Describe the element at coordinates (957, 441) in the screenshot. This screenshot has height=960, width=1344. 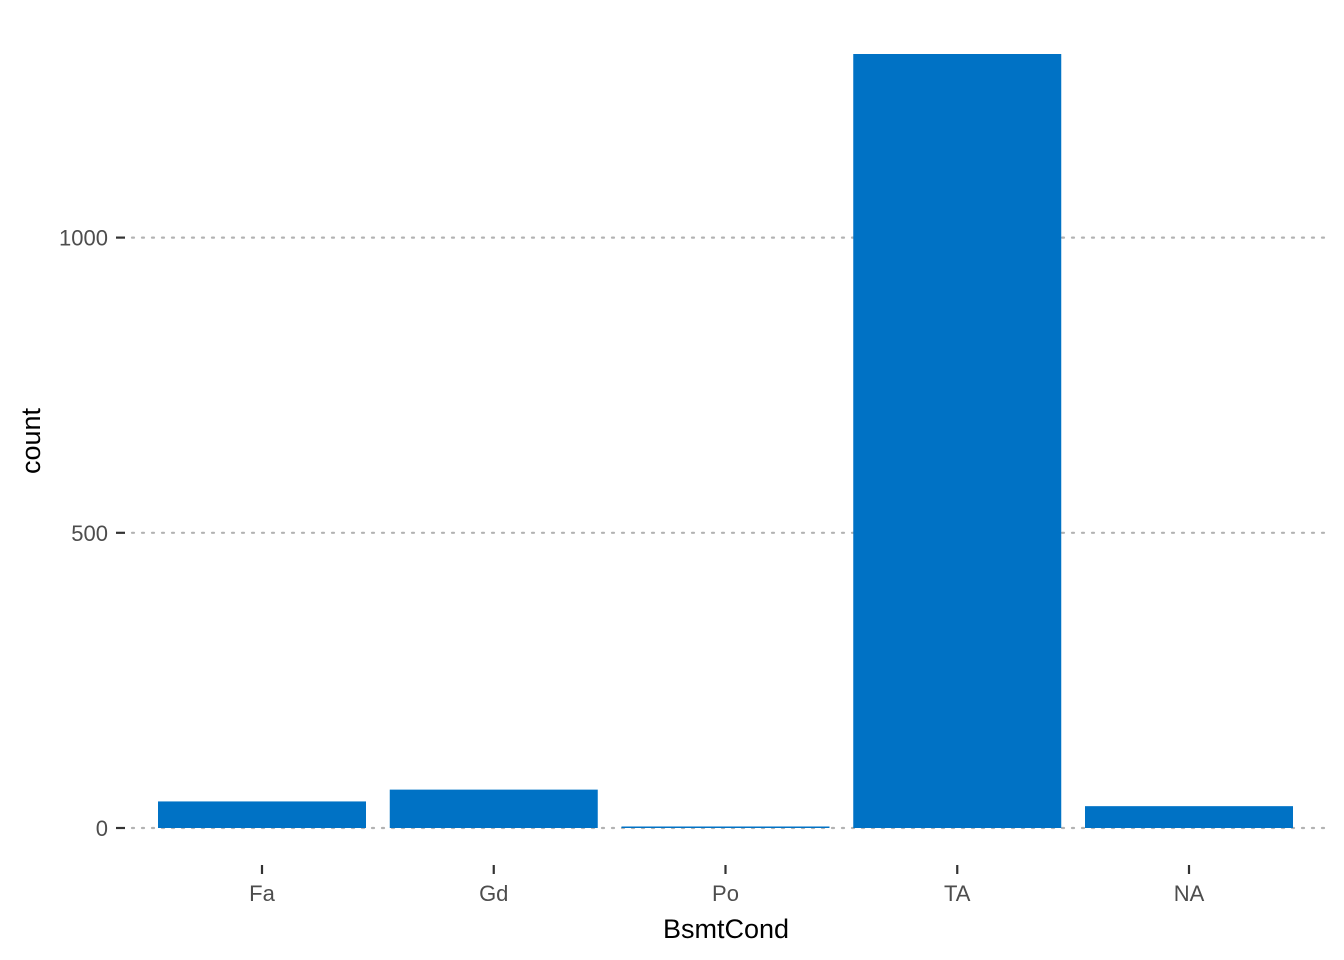
I see `bar-ta` at that location.